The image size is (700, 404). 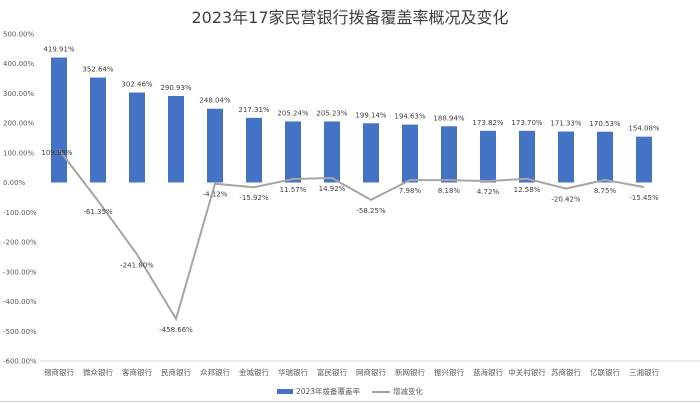 What do you see at coordinates (605, 372) in the screenshot?
I see `x-category-label: 亿联银行` at bounding box center [605, 372].